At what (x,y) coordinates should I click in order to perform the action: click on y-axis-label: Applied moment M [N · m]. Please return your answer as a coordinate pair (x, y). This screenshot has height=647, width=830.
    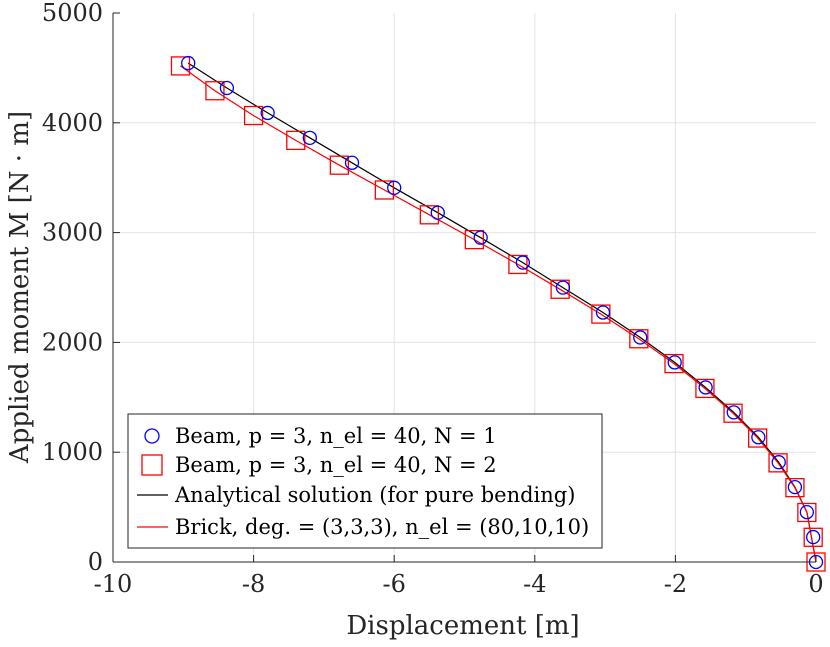
    Looking at the image, I should click on (20, 287).